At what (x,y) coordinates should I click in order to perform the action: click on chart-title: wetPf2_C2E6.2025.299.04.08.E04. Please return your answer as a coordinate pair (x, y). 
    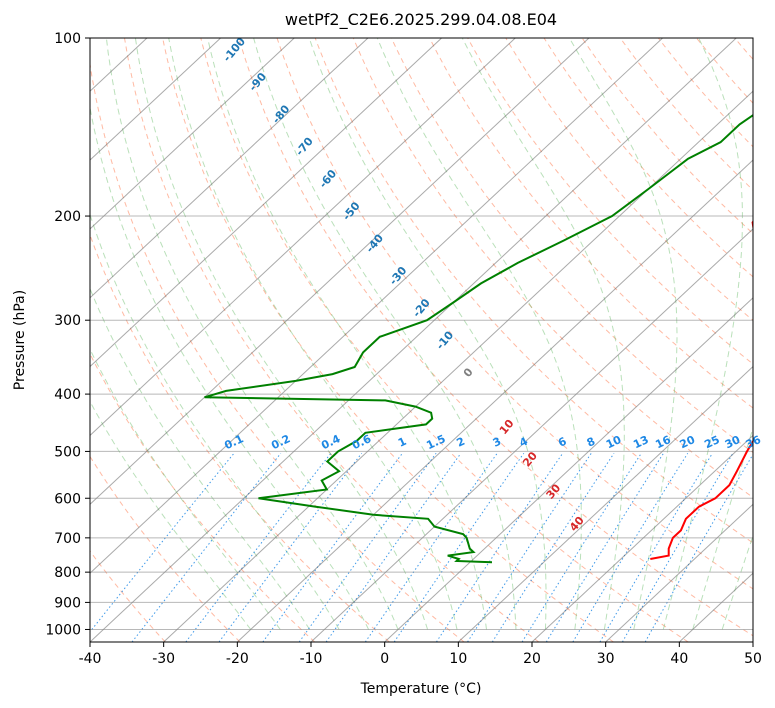
    Looking at the image, I should click on (421, 20).